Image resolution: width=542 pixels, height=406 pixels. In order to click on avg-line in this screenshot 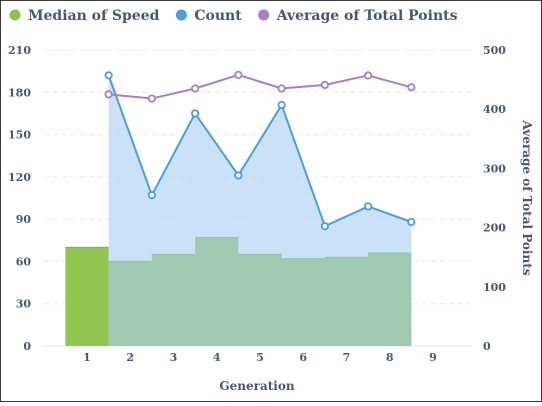, I will do `click(260, 86)`.